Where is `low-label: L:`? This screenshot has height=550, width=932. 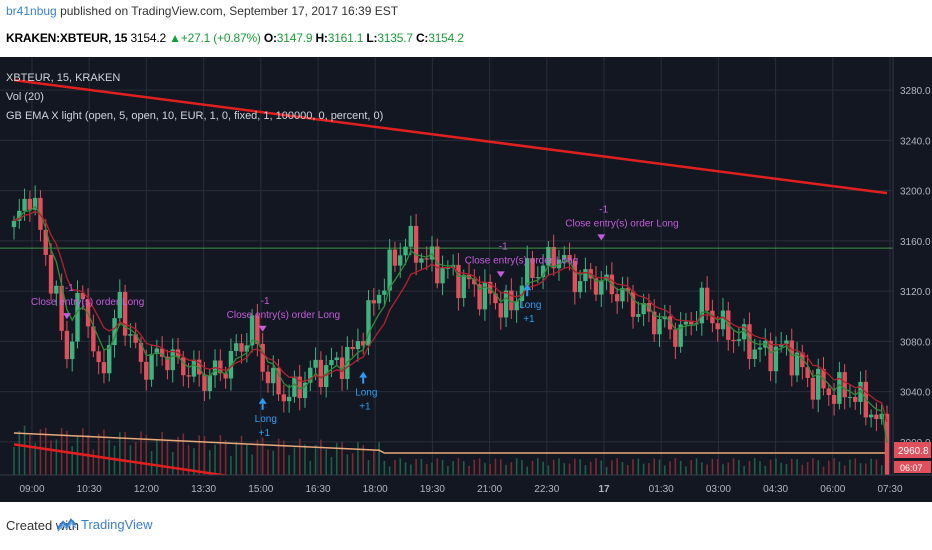
low-label: L: is located at coordinates (372, 38).